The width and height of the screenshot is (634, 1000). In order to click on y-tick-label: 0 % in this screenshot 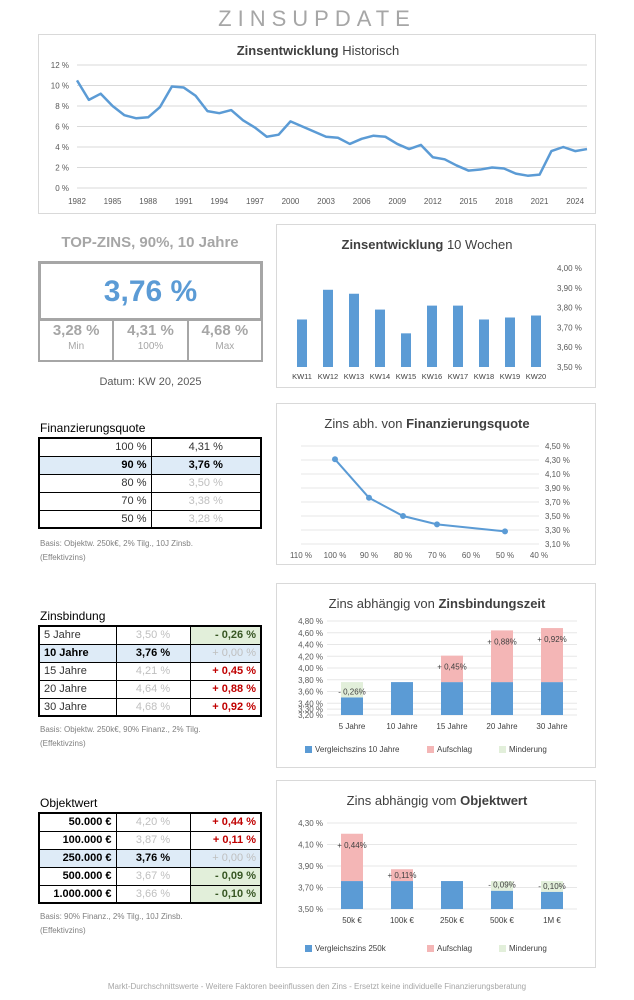, I will do `click(62, 188)`.